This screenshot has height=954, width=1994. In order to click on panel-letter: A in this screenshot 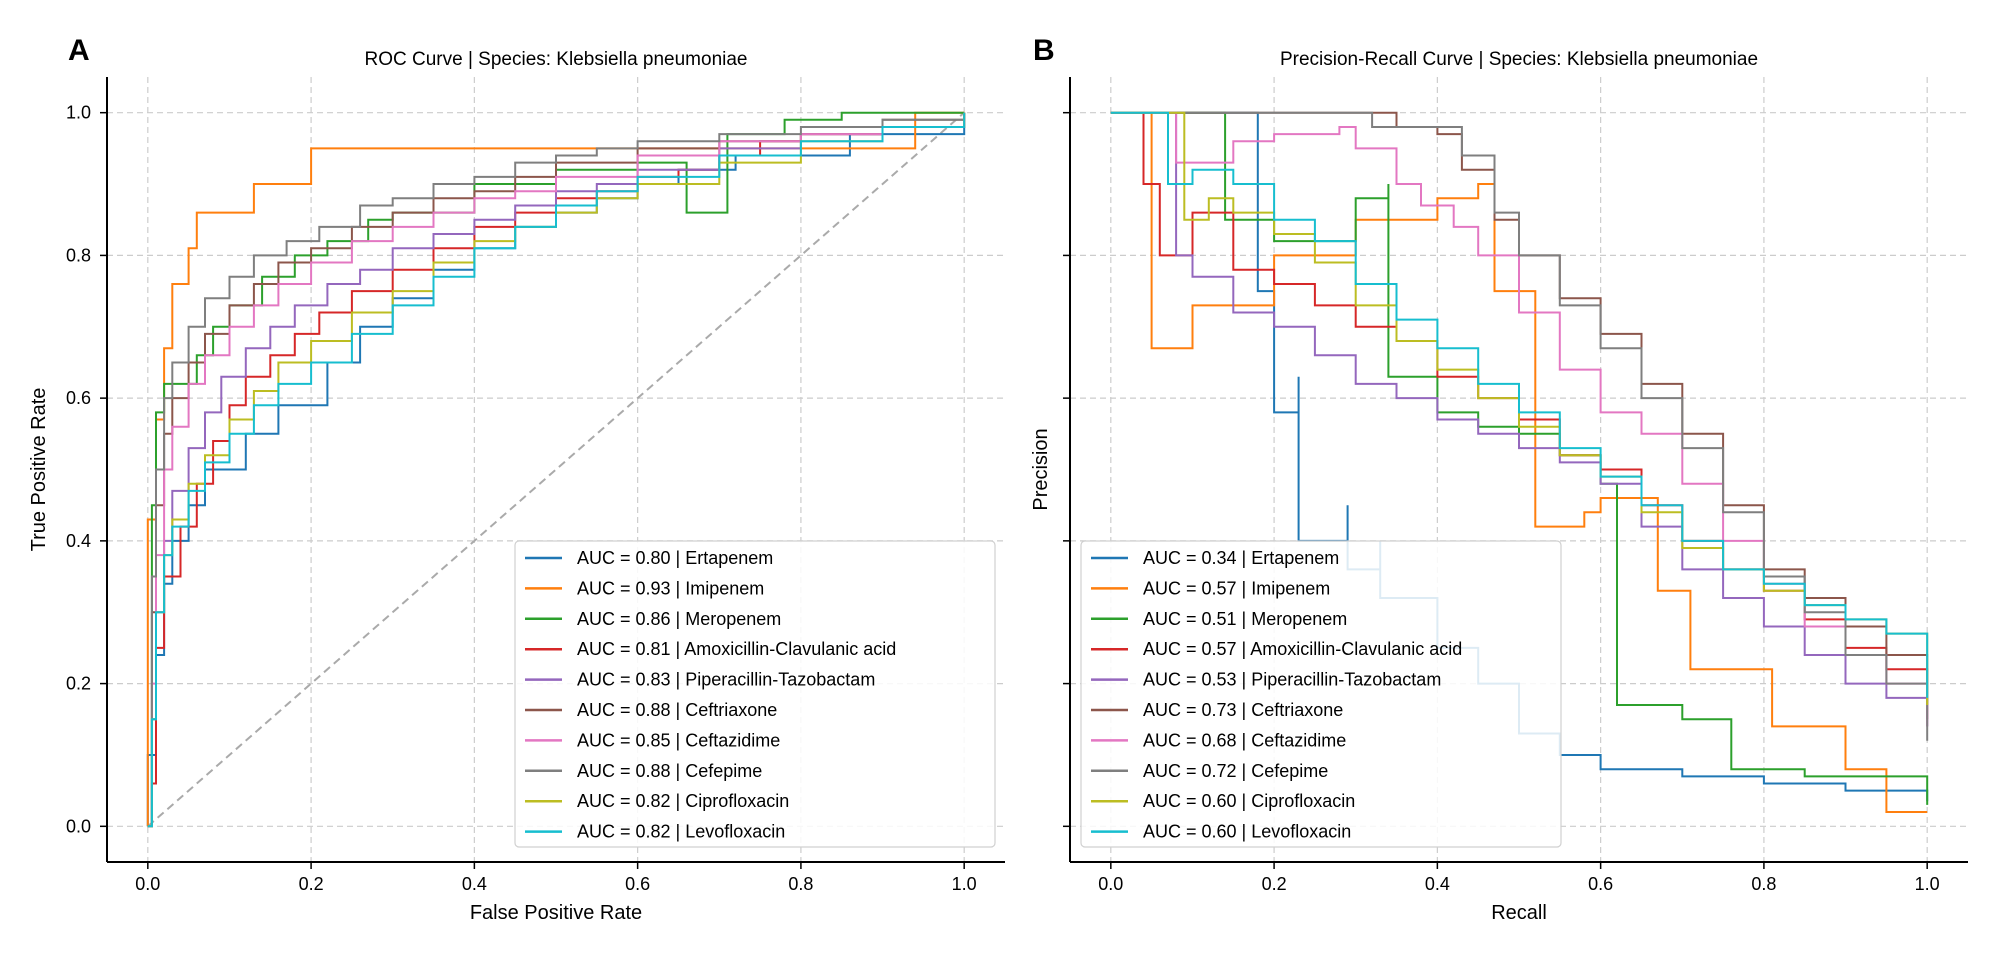, I will do `click(79, 50)`.